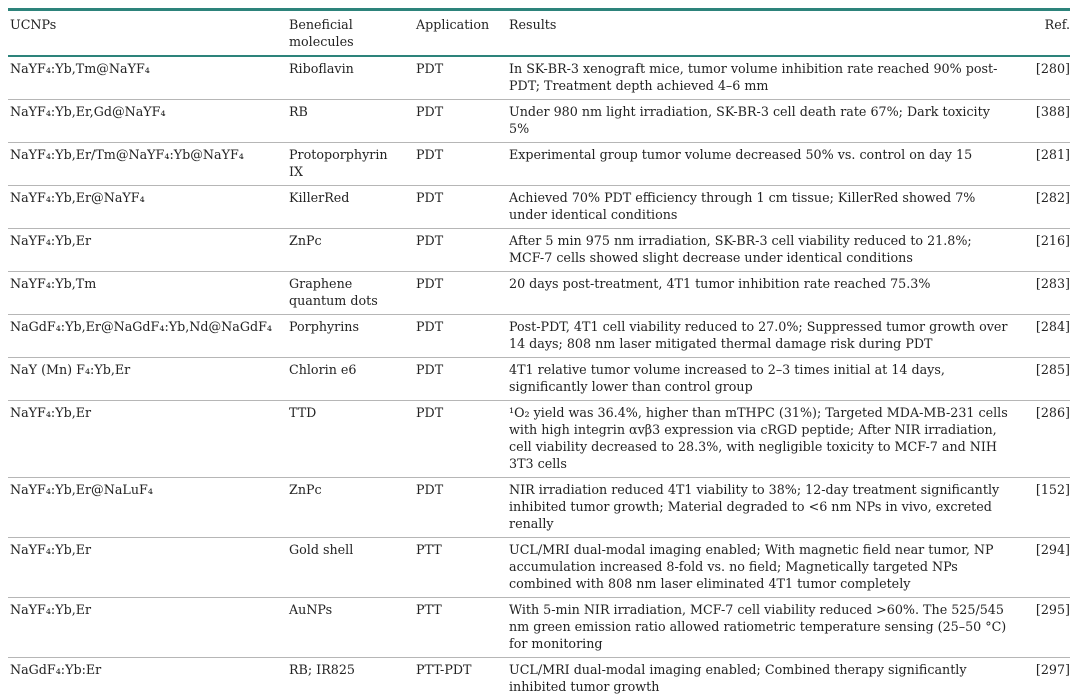 The image size is (1080, 694). I want to click on beneficial-molecules-cell: Porphyrins, so click(352, 336).